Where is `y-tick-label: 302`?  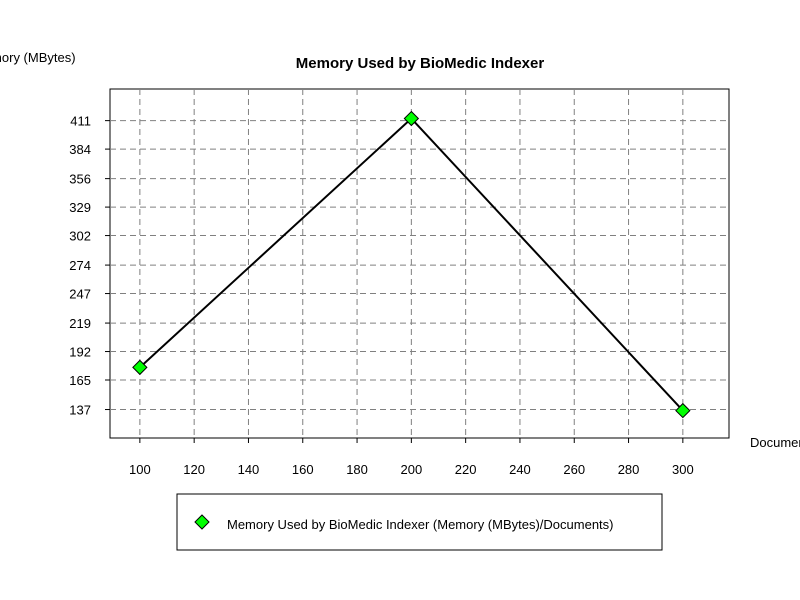
y-tick-label: 302 is located at coordinates (80, 236).